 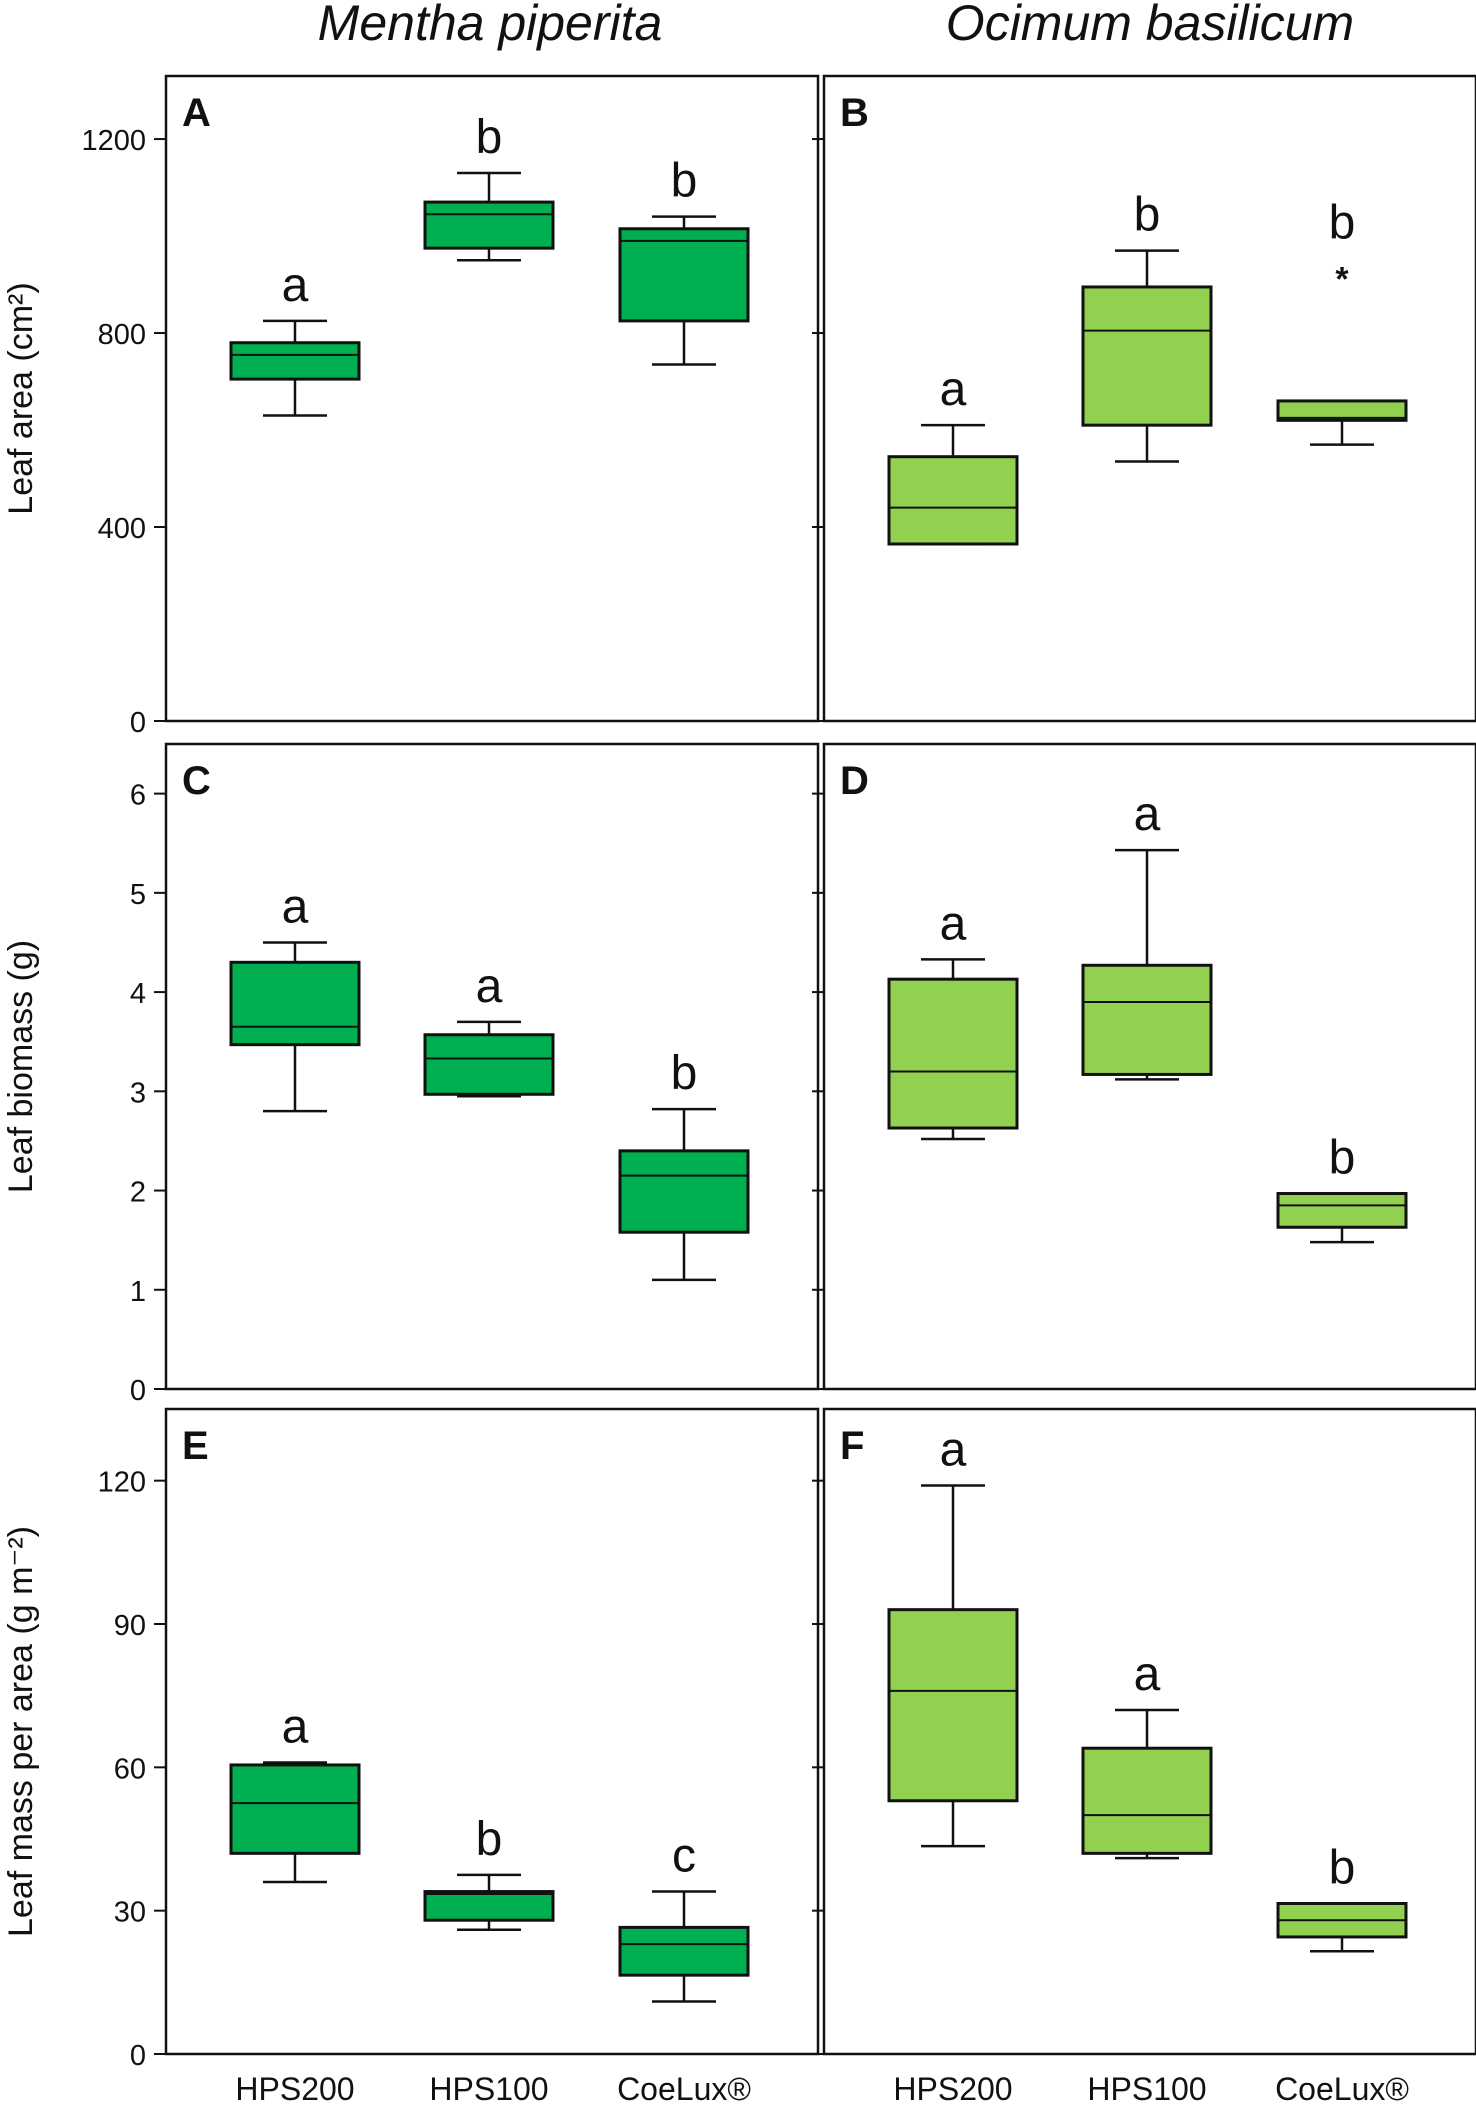 I want to click on y-axis-label: Leaf biomass (g), so click(x=21, y=1066).